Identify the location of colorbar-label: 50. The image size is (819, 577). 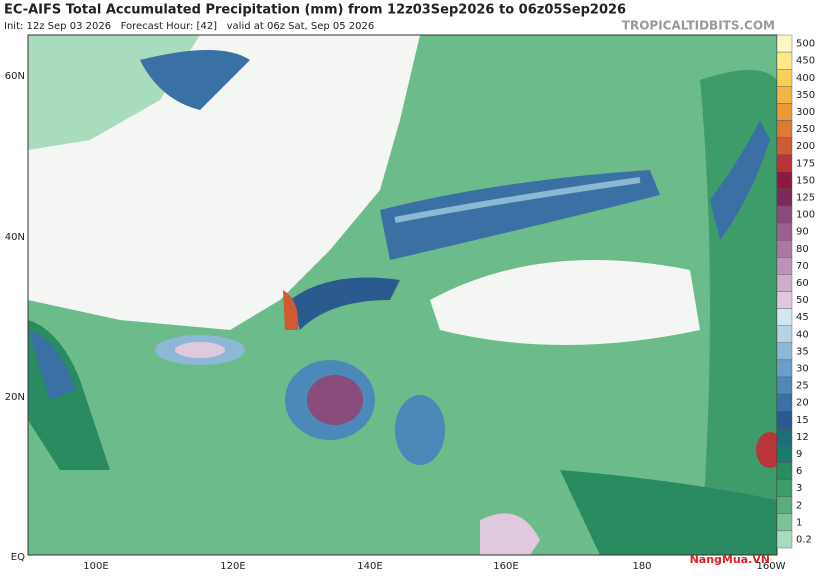
(802, 300).